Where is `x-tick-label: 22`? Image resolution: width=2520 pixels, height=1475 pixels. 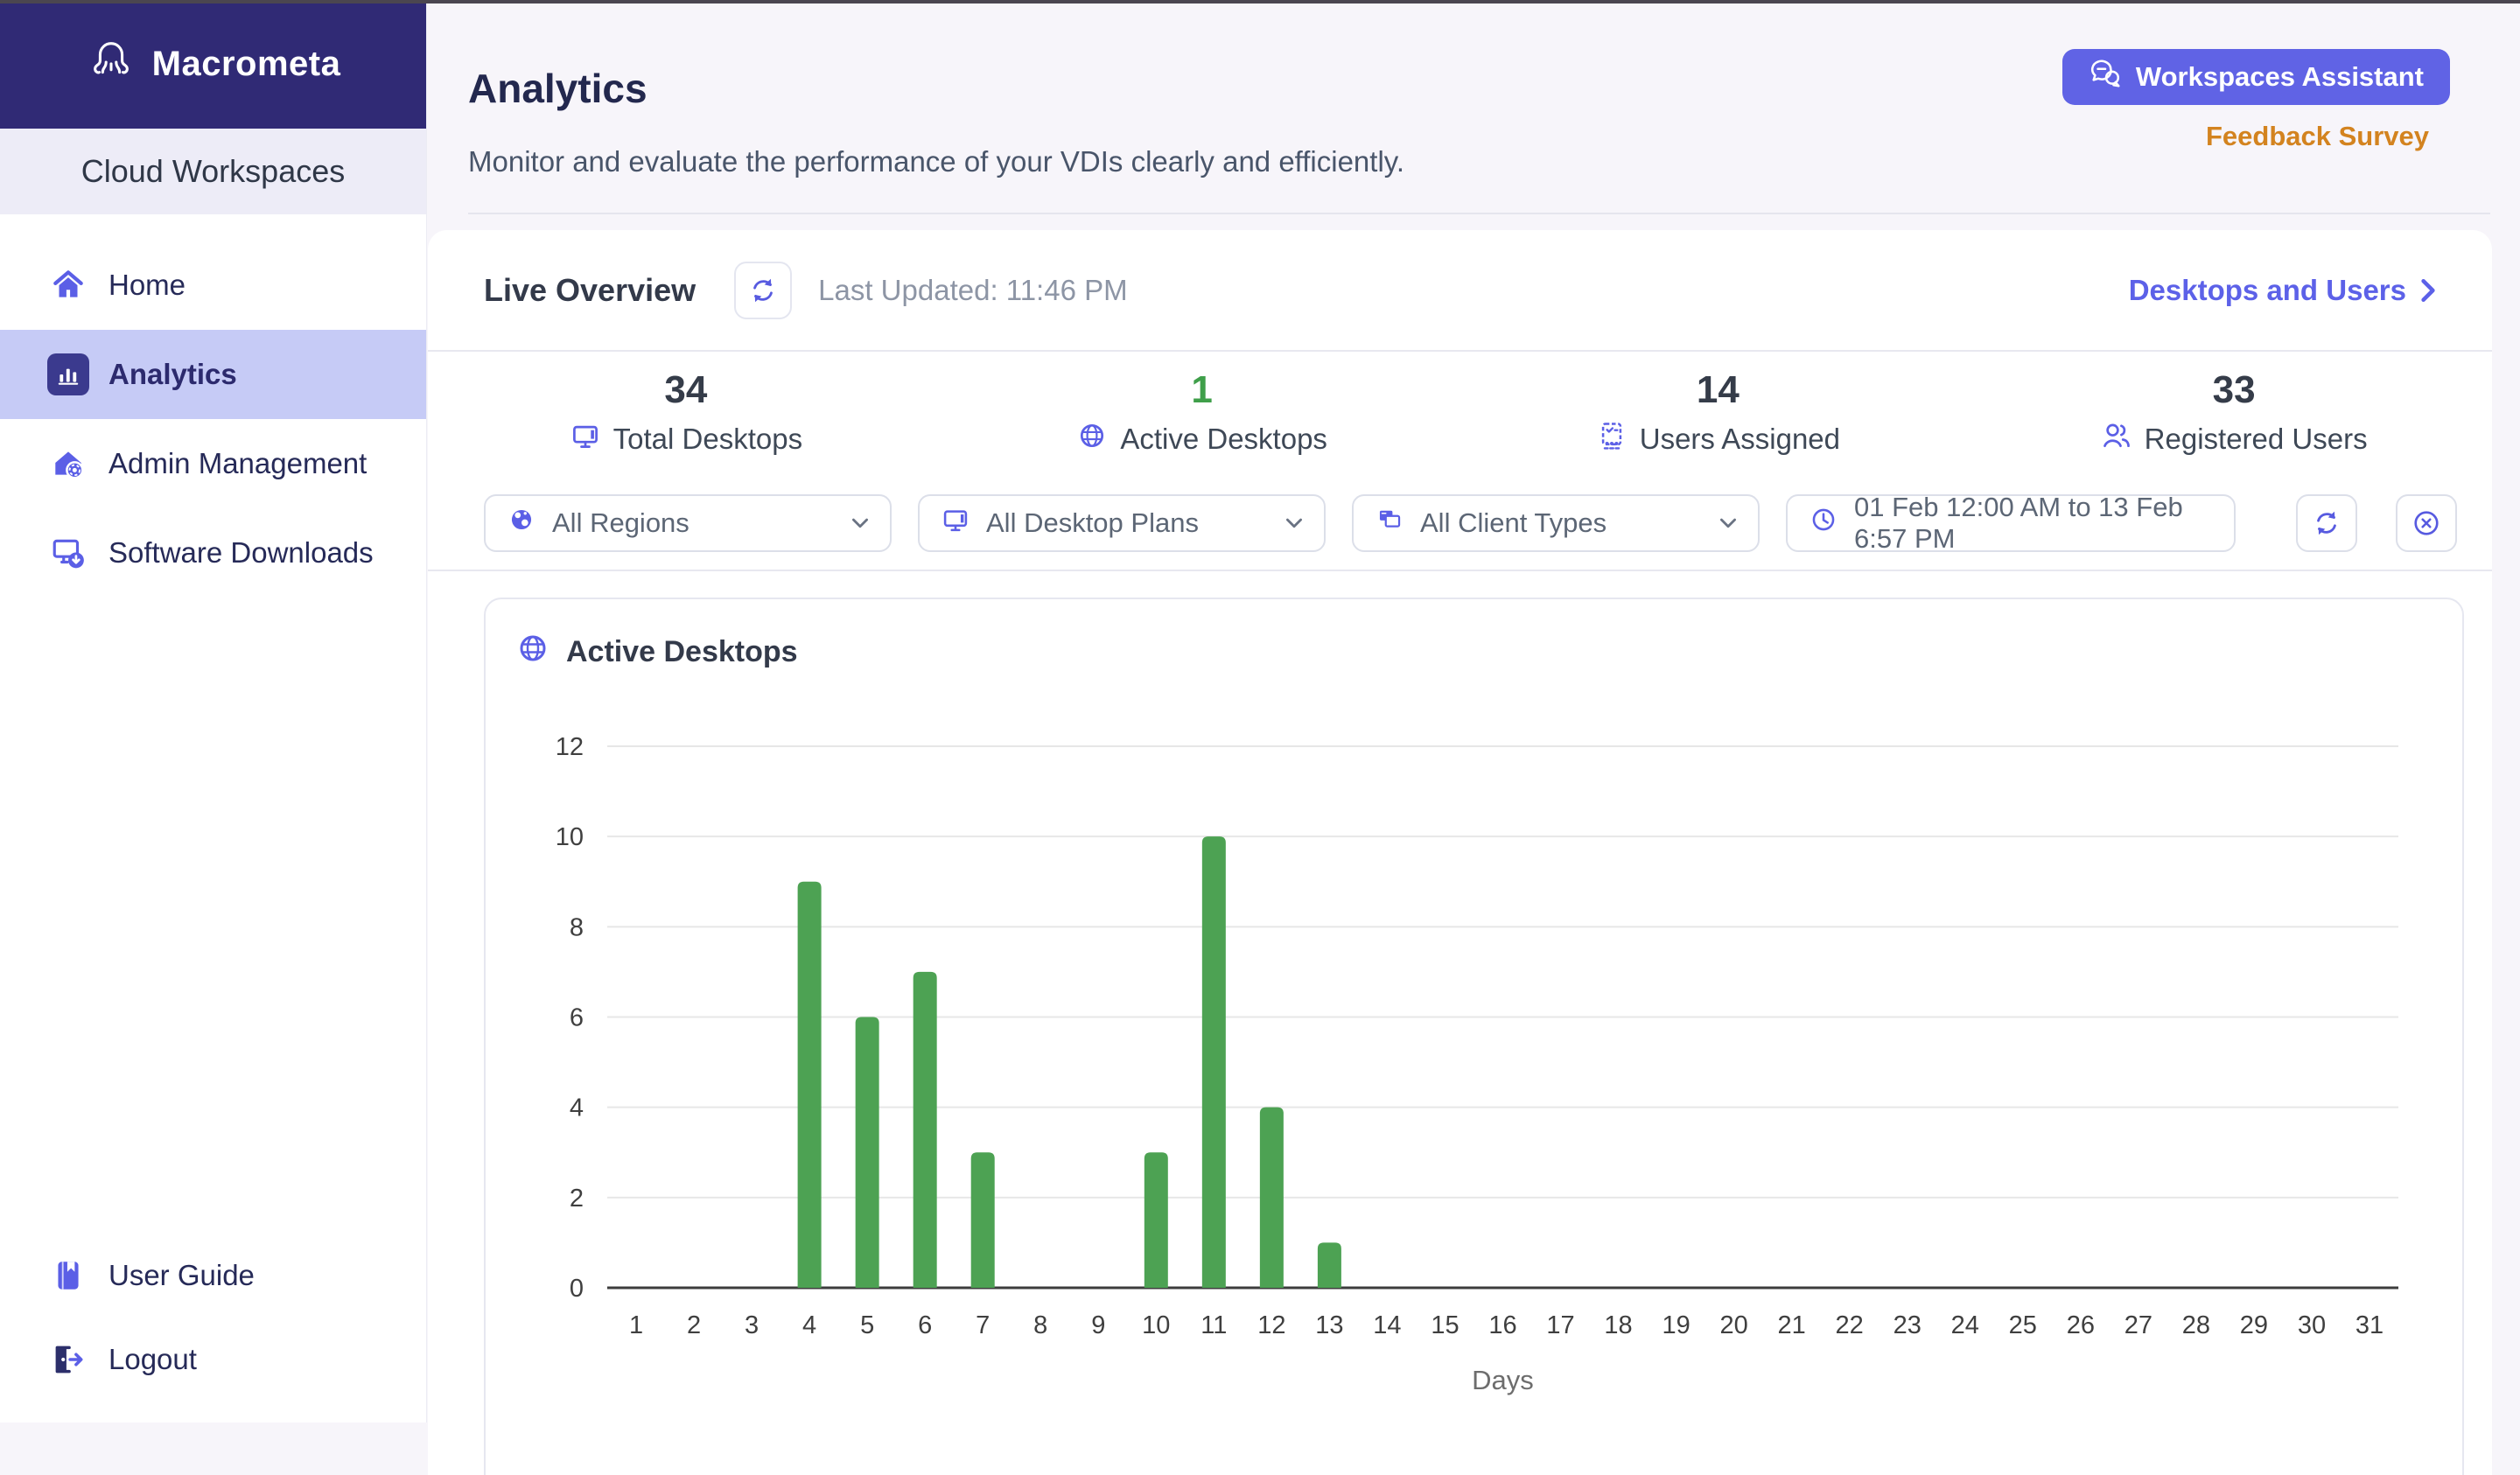 x-tick-label: 22 is located at coordinates (1850, 1325).